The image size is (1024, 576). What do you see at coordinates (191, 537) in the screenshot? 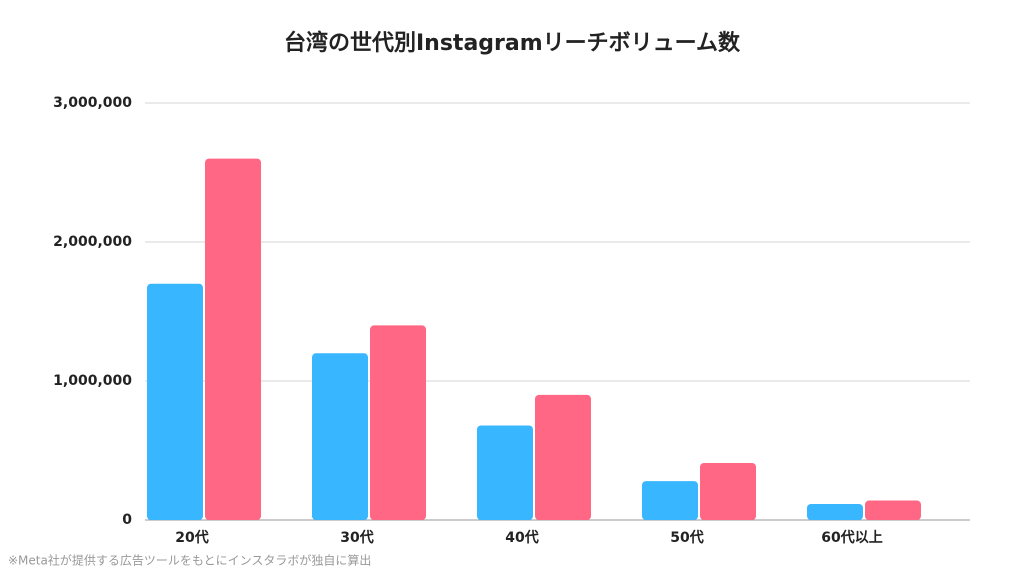
I see `x-tick-label: 20代` at bounding box center [191, 537].